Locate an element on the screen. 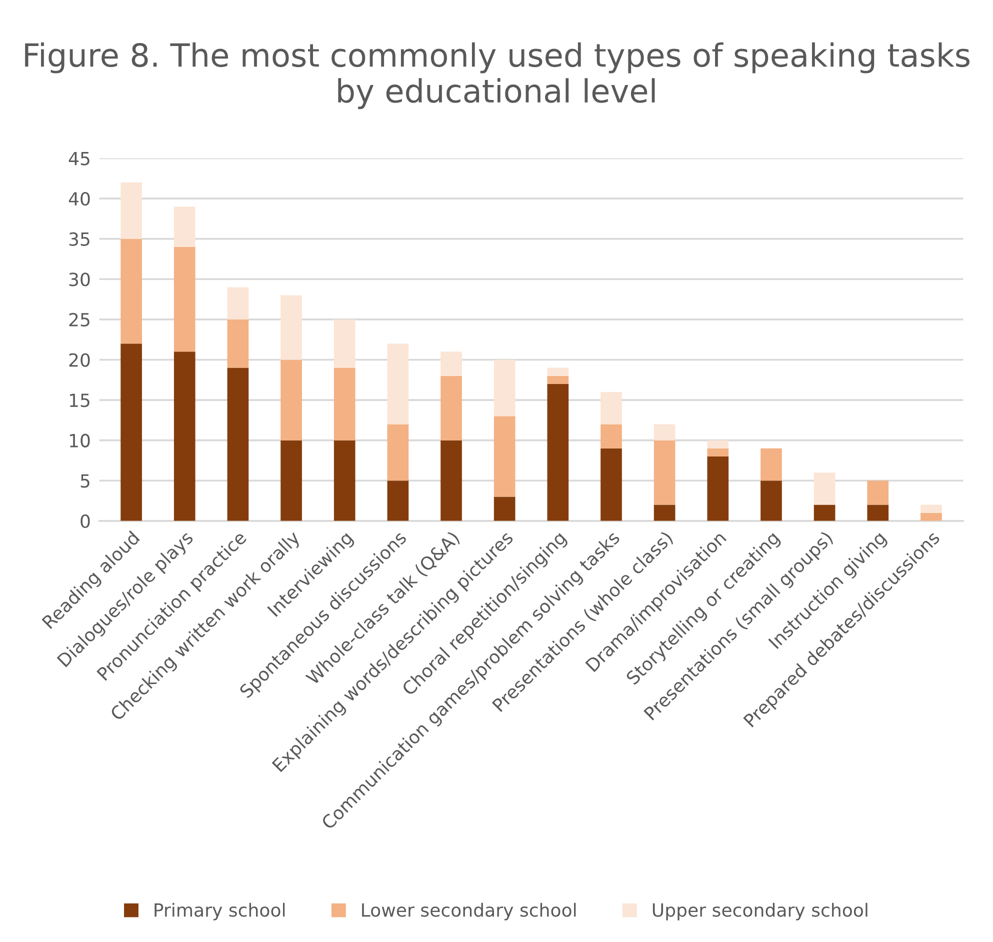 The height and width of the screenshot is (942, 993). y-tick-label: 0 is located at coordinates (85, 521).